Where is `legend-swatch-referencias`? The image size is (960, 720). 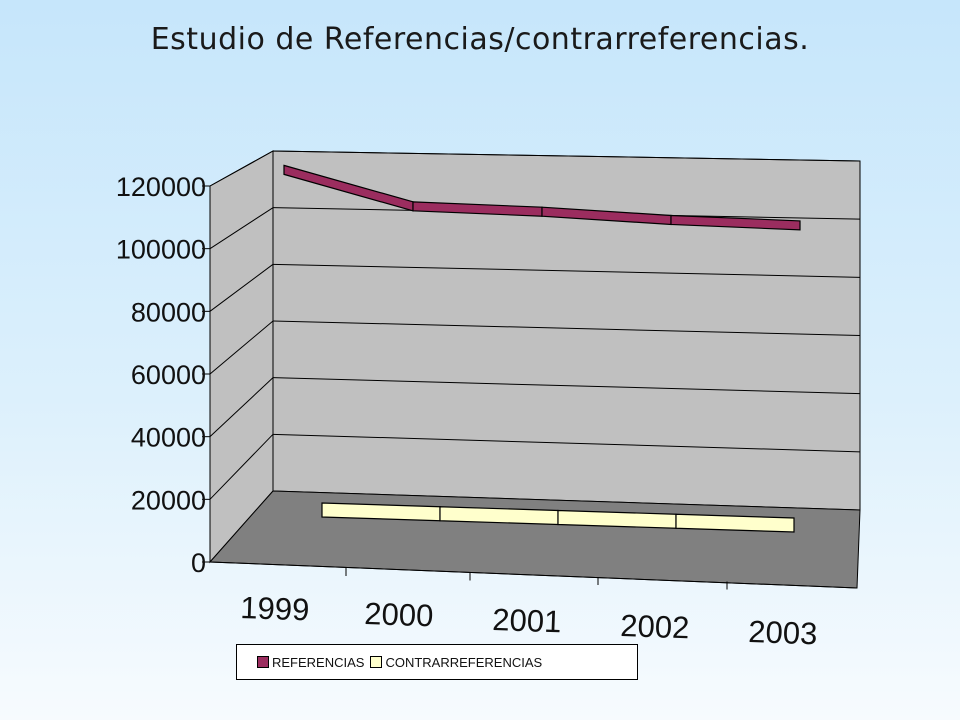
legend-swatch-referencias is located at coordinates (263, 662).